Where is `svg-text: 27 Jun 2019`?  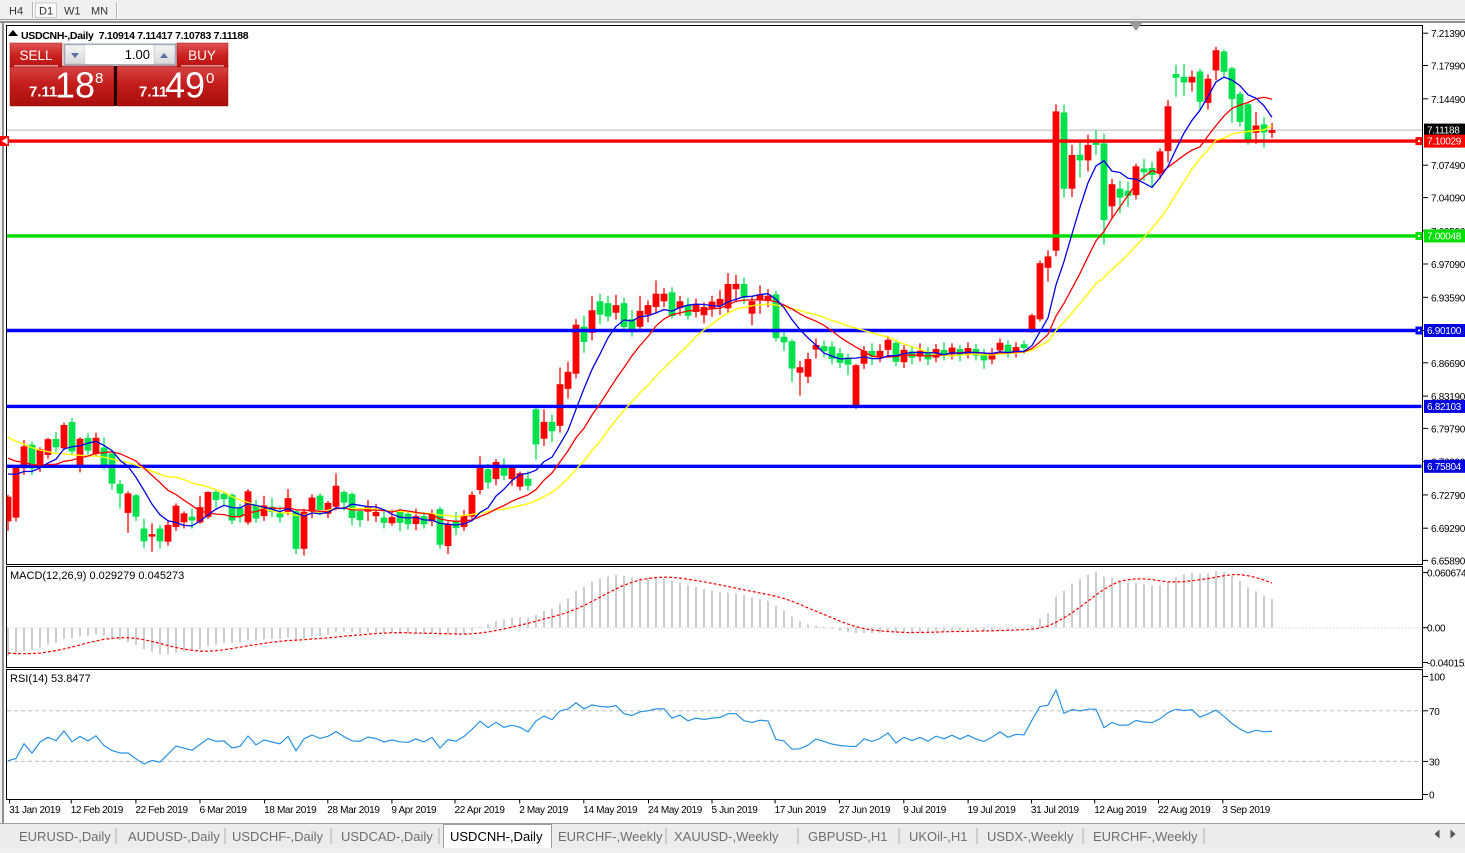 svg-text: 27 Jun 2019 is located at coordinates (865, 810).